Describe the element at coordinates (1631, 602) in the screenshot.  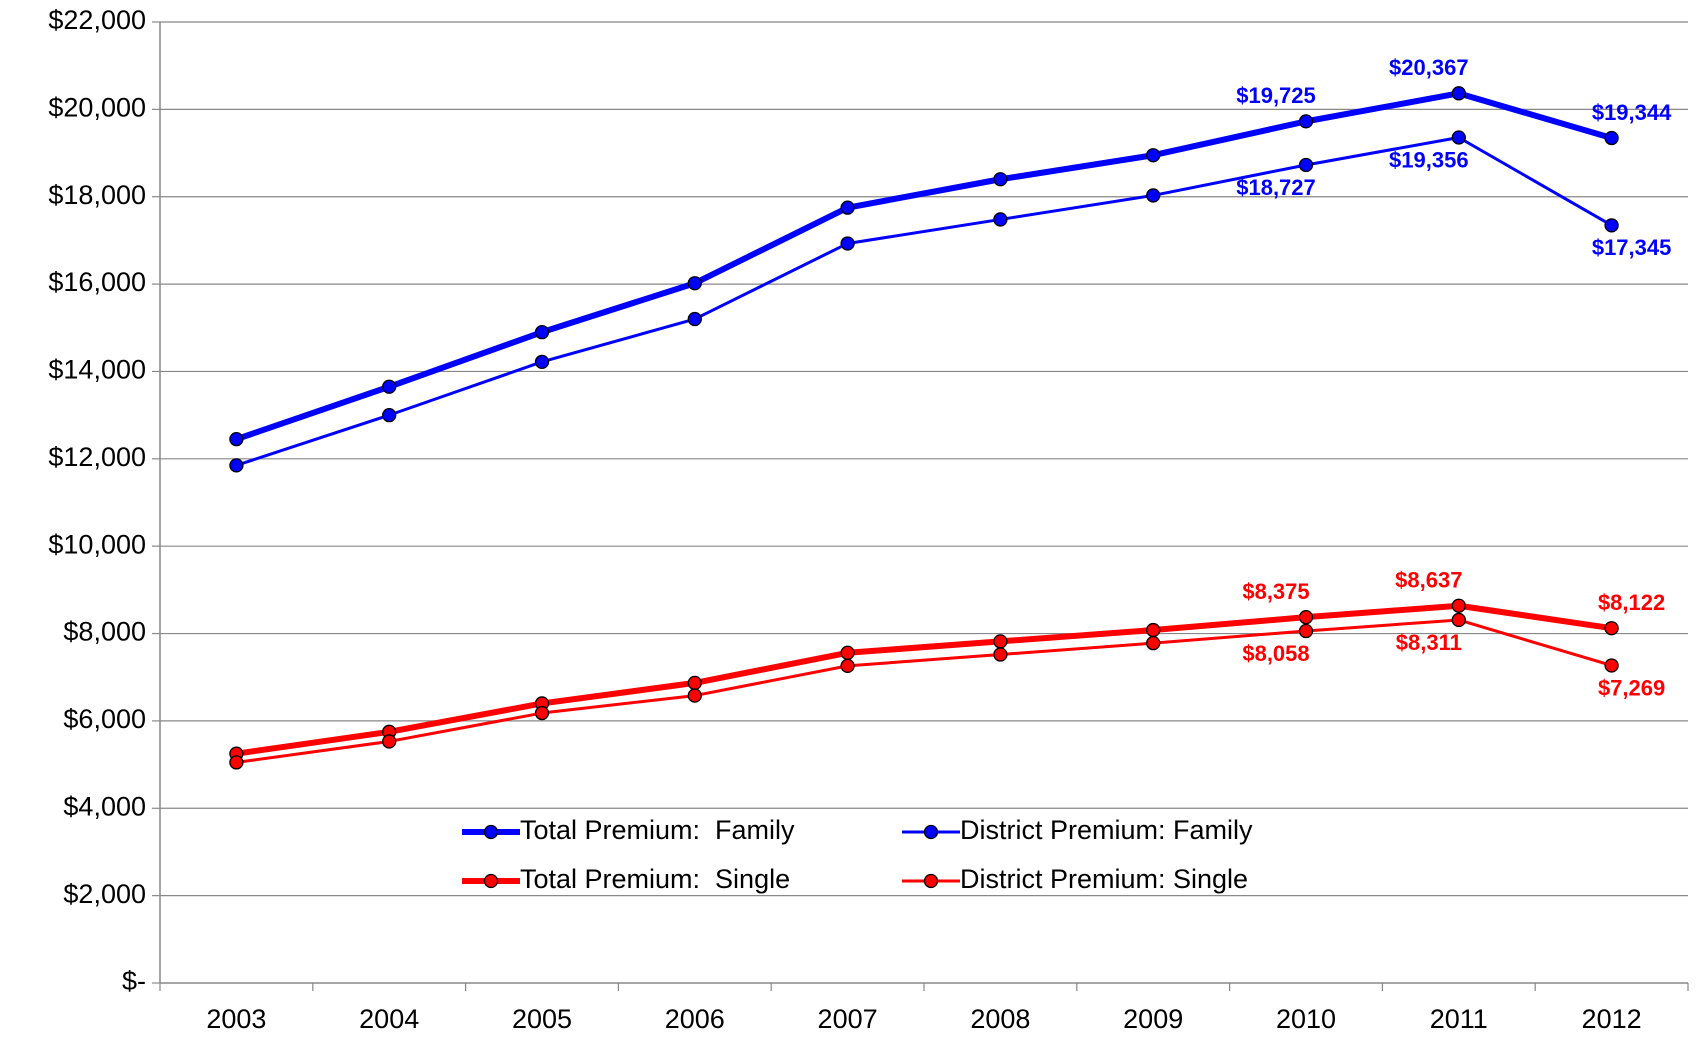
I see `value-label: $8,122` at that location.